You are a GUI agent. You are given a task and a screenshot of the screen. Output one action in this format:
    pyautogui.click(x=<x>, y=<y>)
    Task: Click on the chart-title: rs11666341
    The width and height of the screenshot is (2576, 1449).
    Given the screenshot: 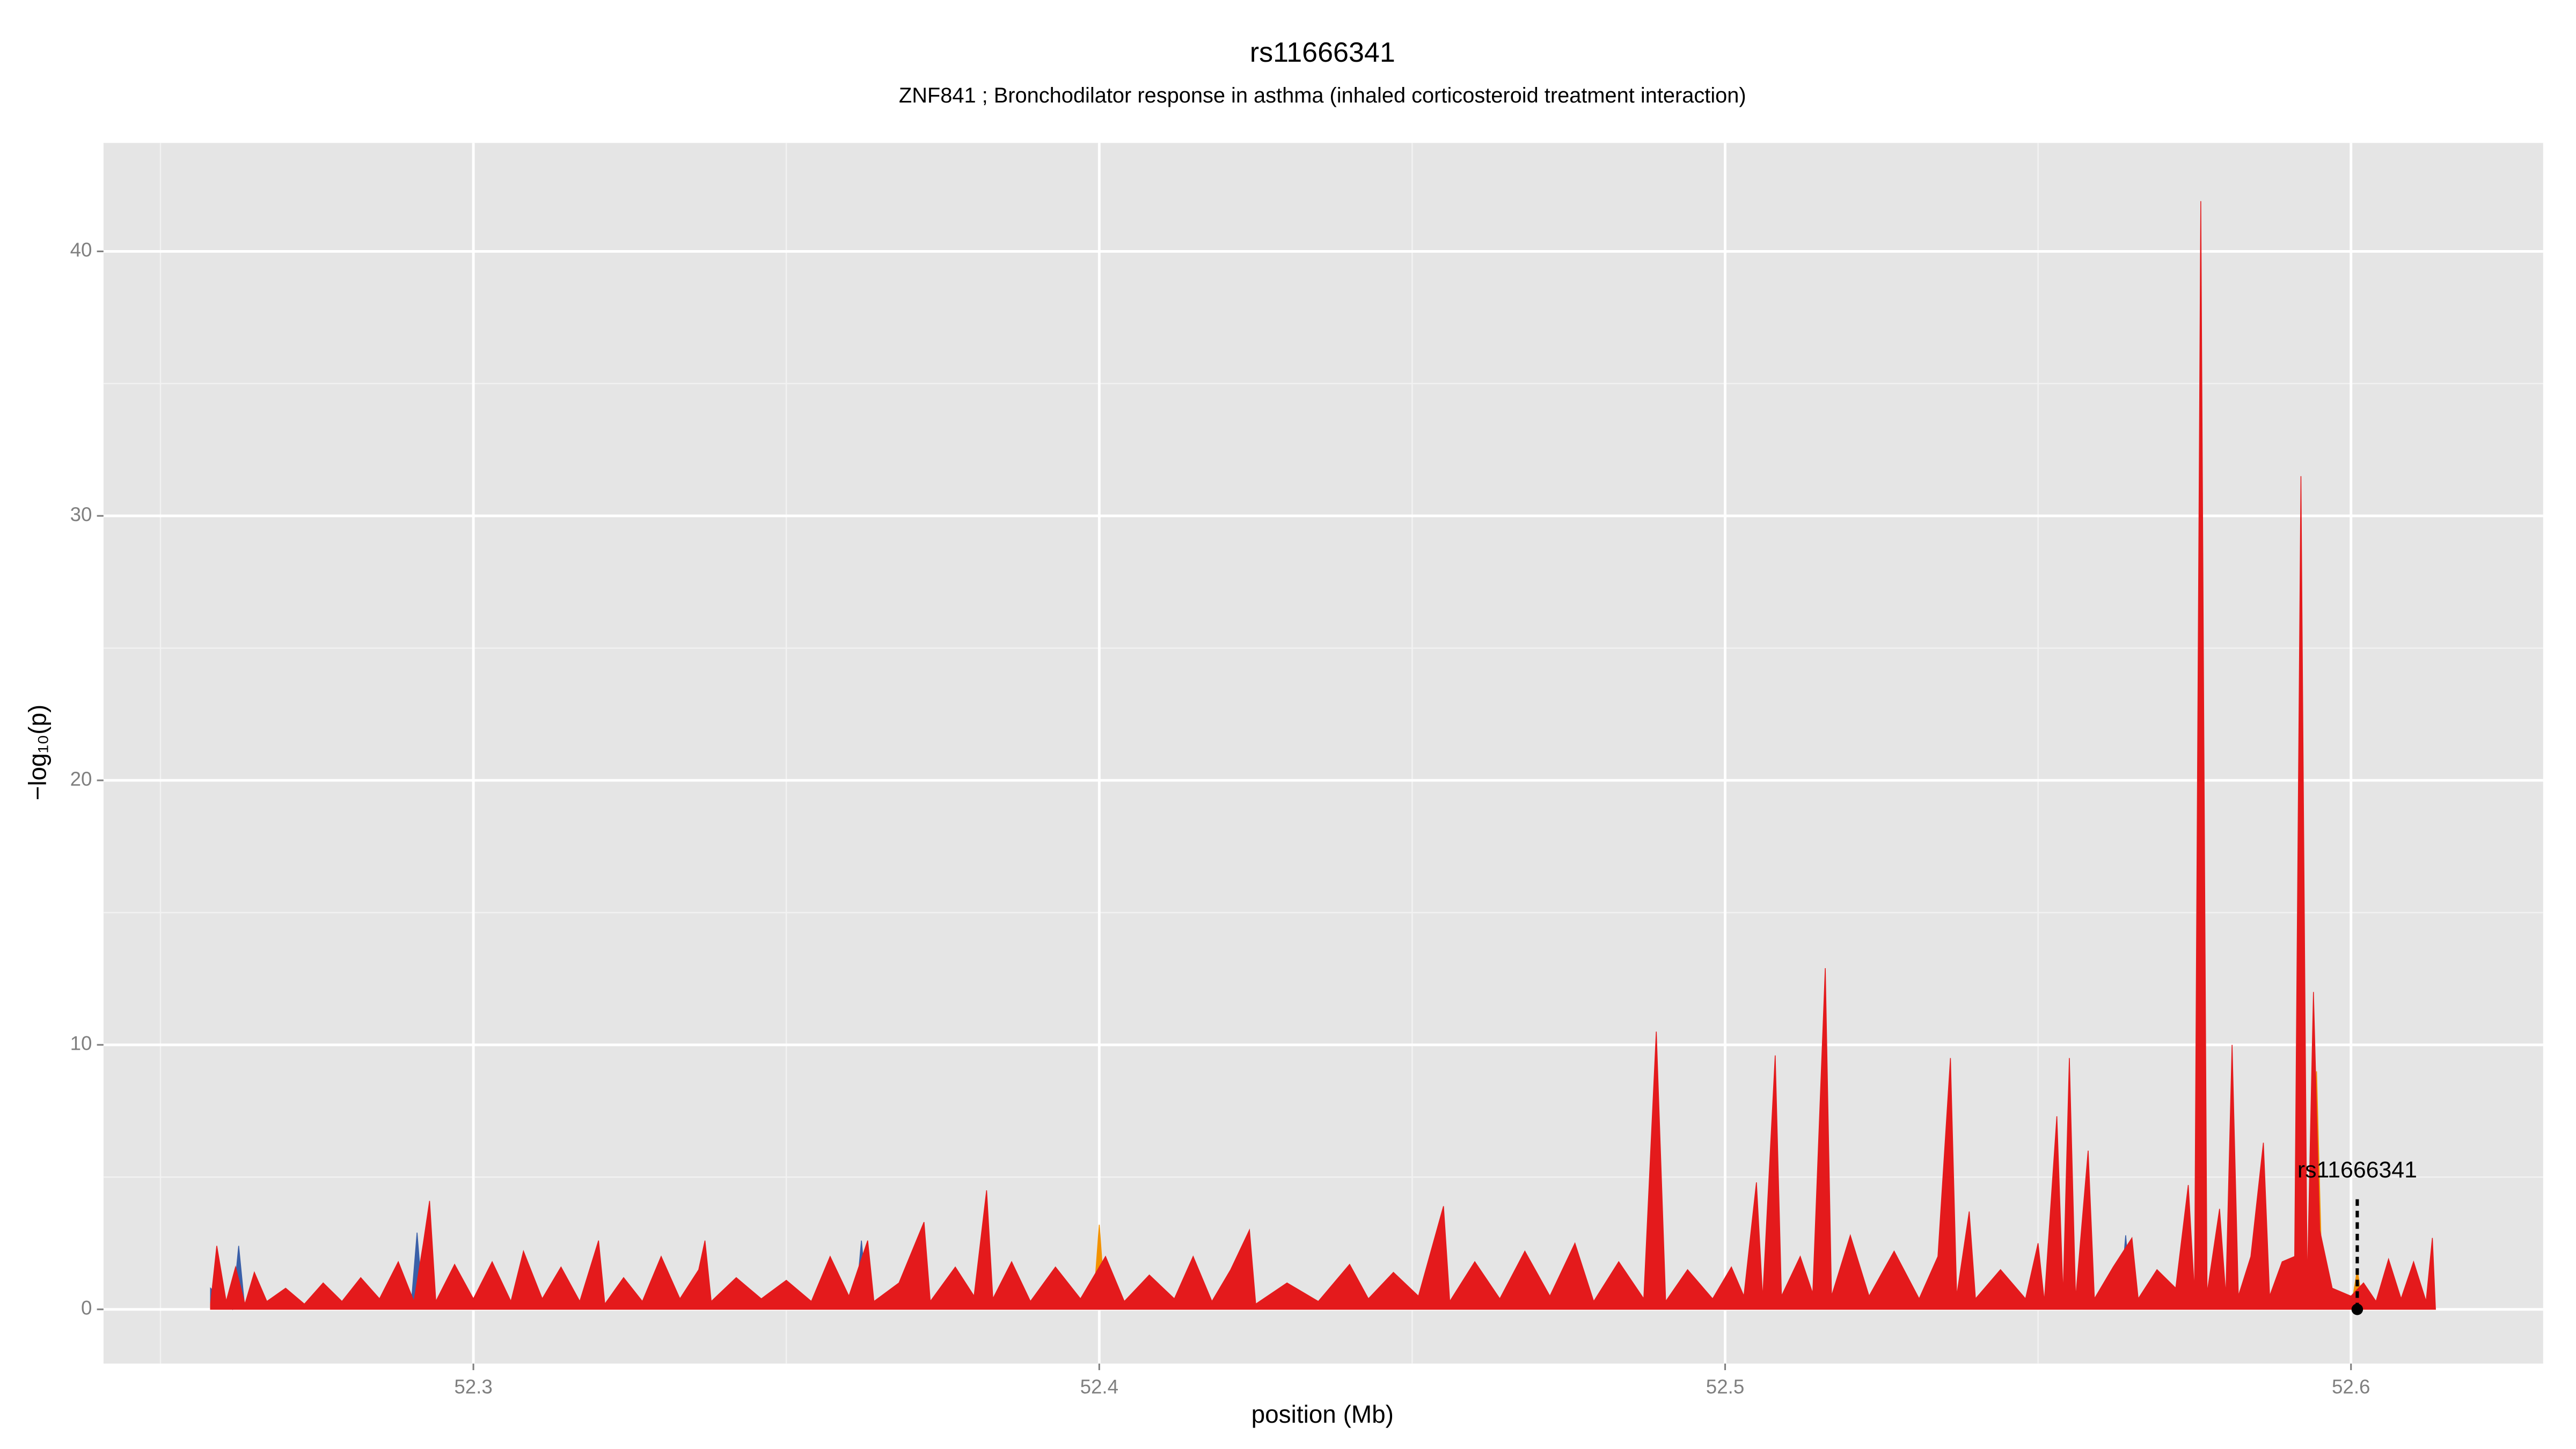 What is the action you would take?
    pyautogui.click(x=1322, y=52)
    